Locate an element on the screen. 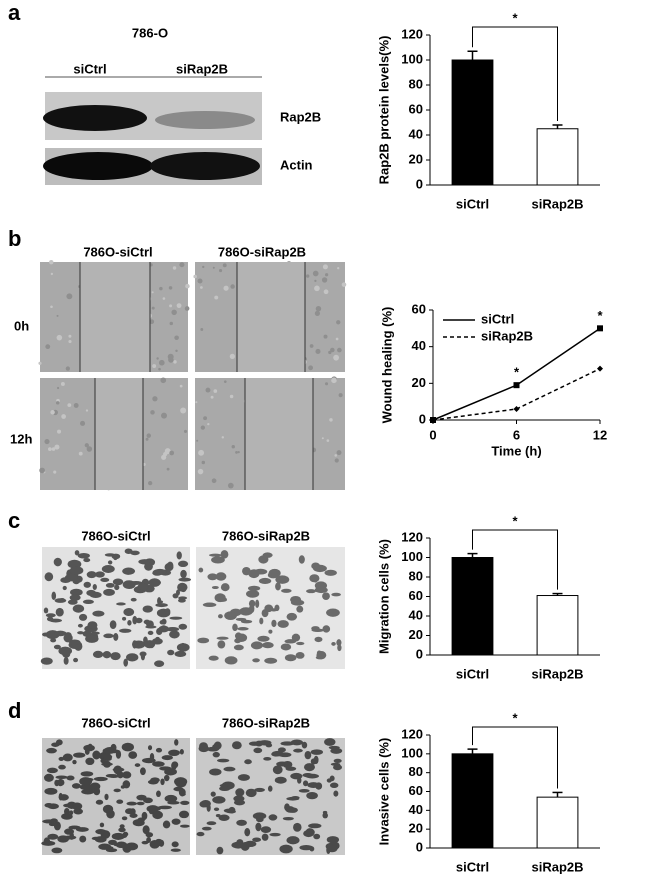  wound-gap is located at coordinates (119, 434).